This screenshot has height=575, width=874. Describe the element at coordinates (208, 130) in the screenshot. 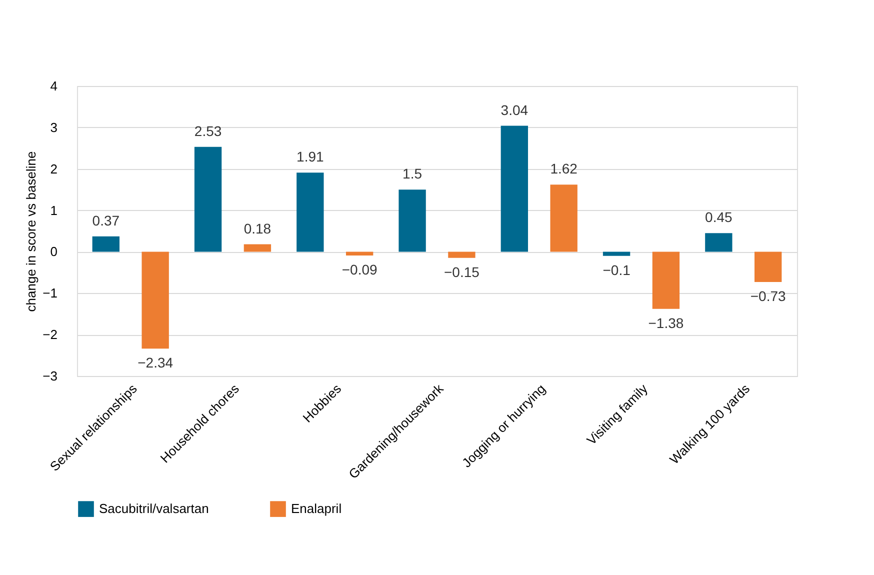

I see `data-label: 2.53` at that location.